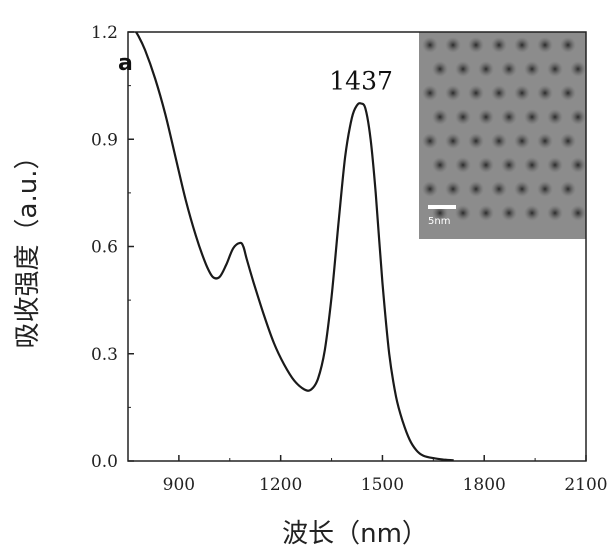 The image size is (613, 557). I want to click on panel-label: a, so click(125, 63).